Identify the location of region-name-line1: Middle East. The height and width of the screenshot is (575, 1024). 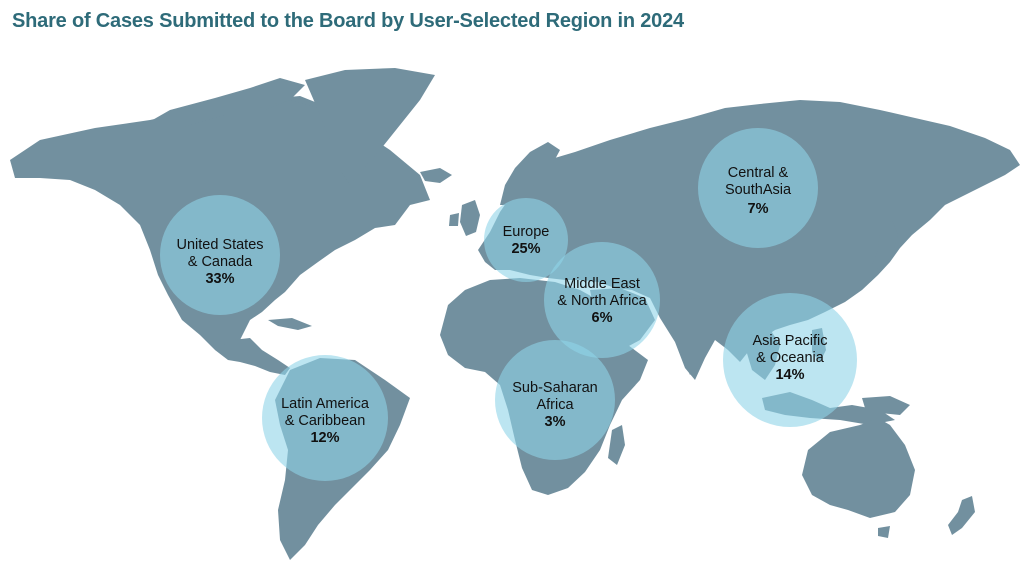
(602, 284).